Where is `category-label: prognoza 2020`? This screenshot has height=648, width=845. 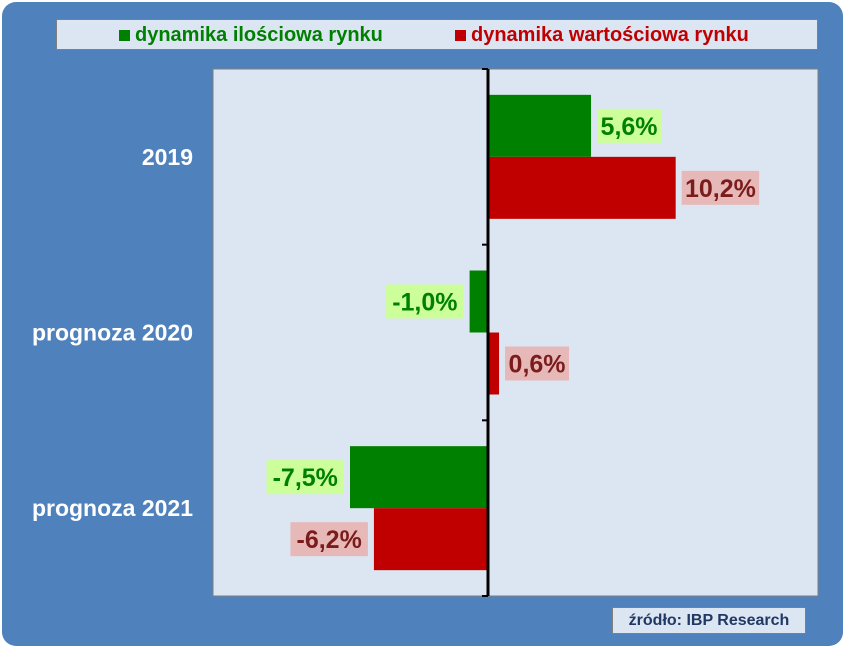 category-label: prognoza 2020 is located at coordinates (112, 333).